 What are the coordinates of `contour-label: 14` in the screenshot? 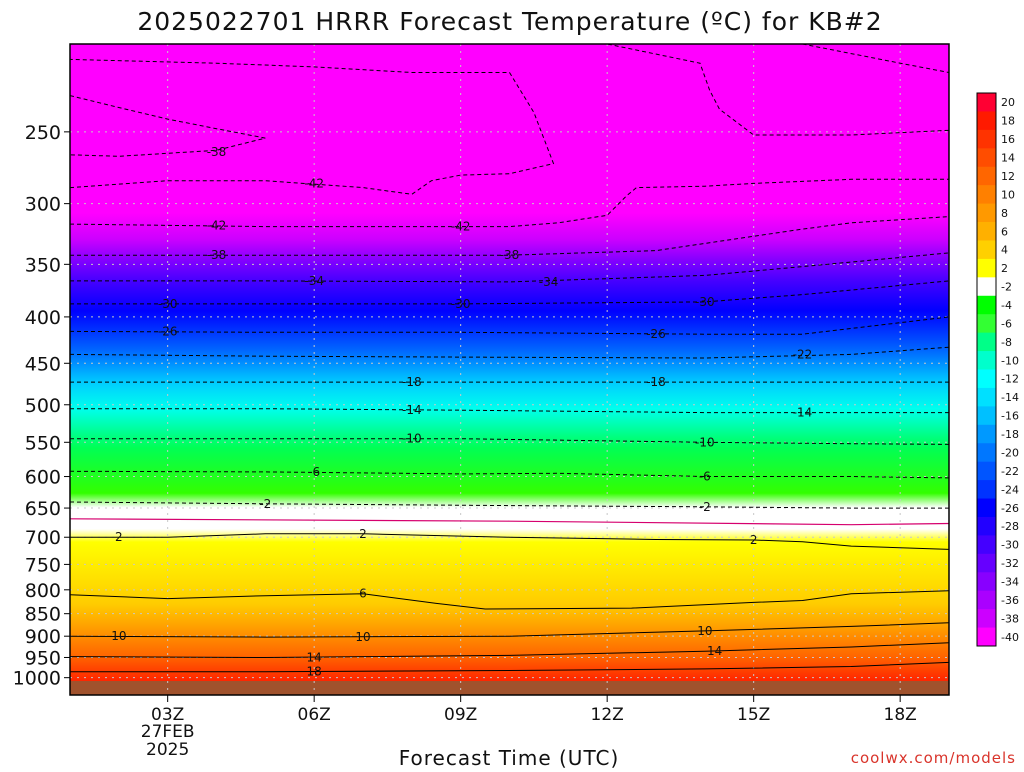 It's located at (714, 651).